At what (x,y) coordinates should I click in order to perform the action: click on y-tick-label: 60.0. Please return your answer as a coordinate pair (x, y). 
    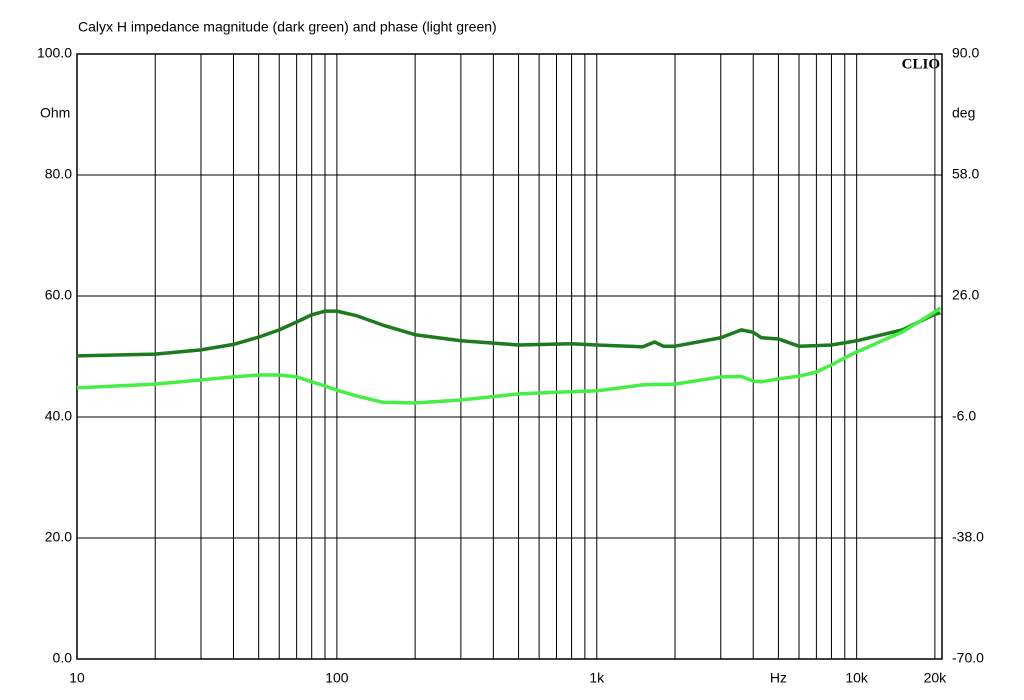
    Looking at the image, I should click on (58, 295).